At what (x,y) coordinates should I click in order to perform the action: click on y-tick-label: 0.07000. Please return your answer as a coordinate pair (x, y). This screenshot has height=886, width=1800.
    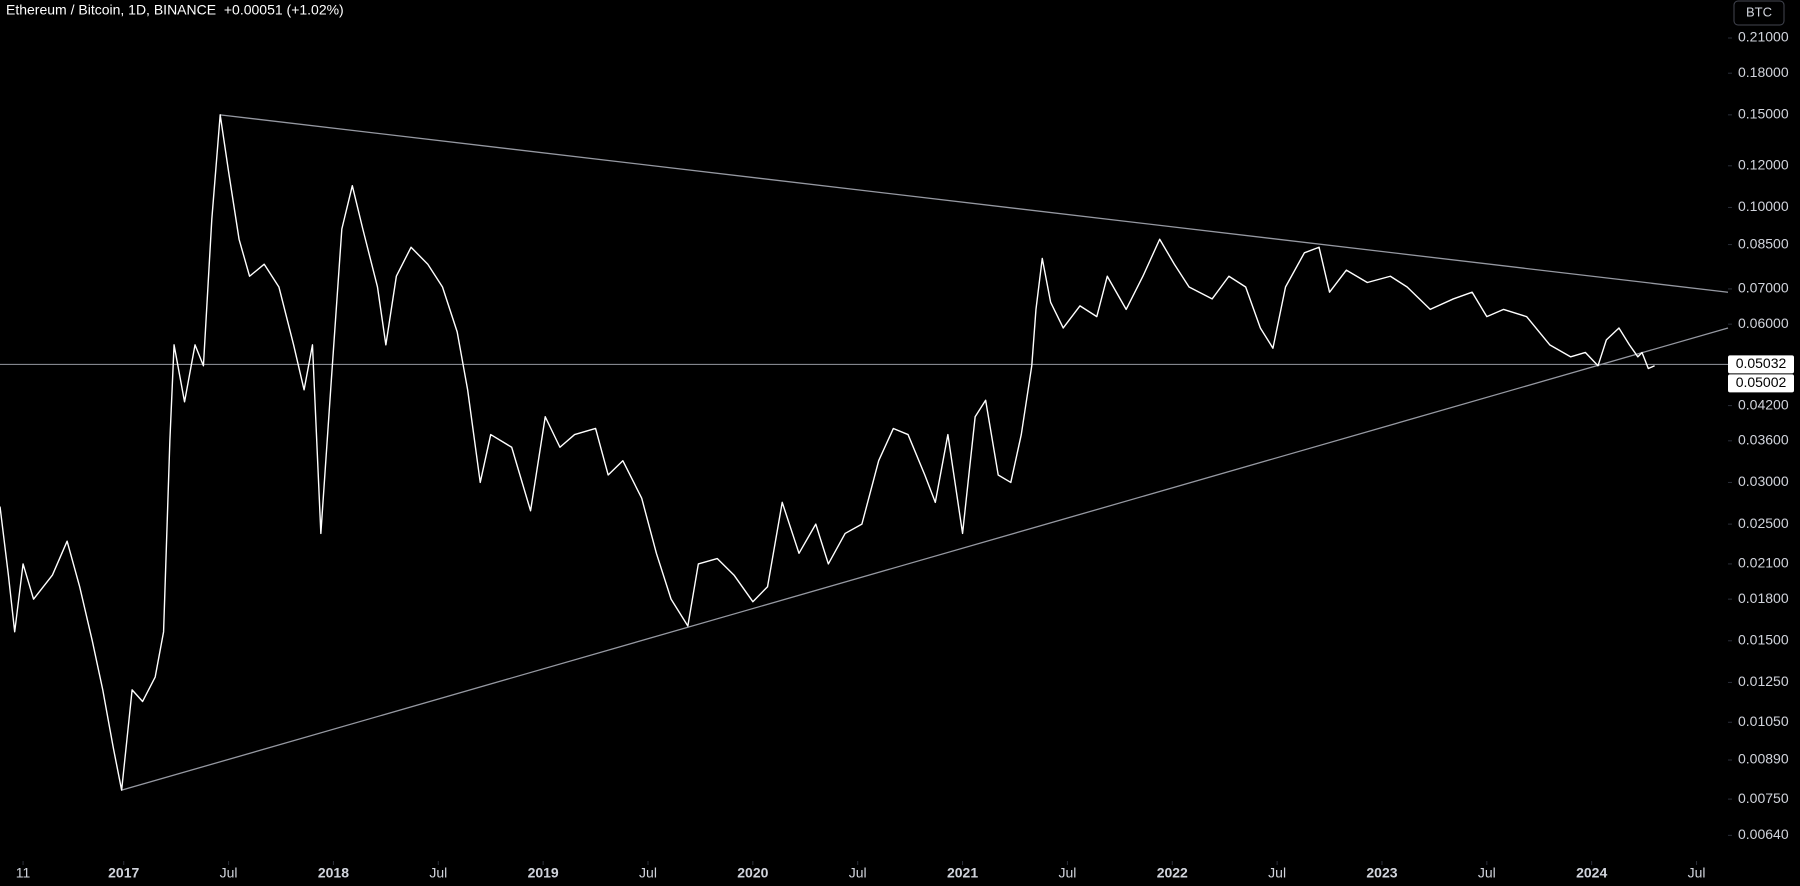
    Looking at the image, I should click on (1763, 288).